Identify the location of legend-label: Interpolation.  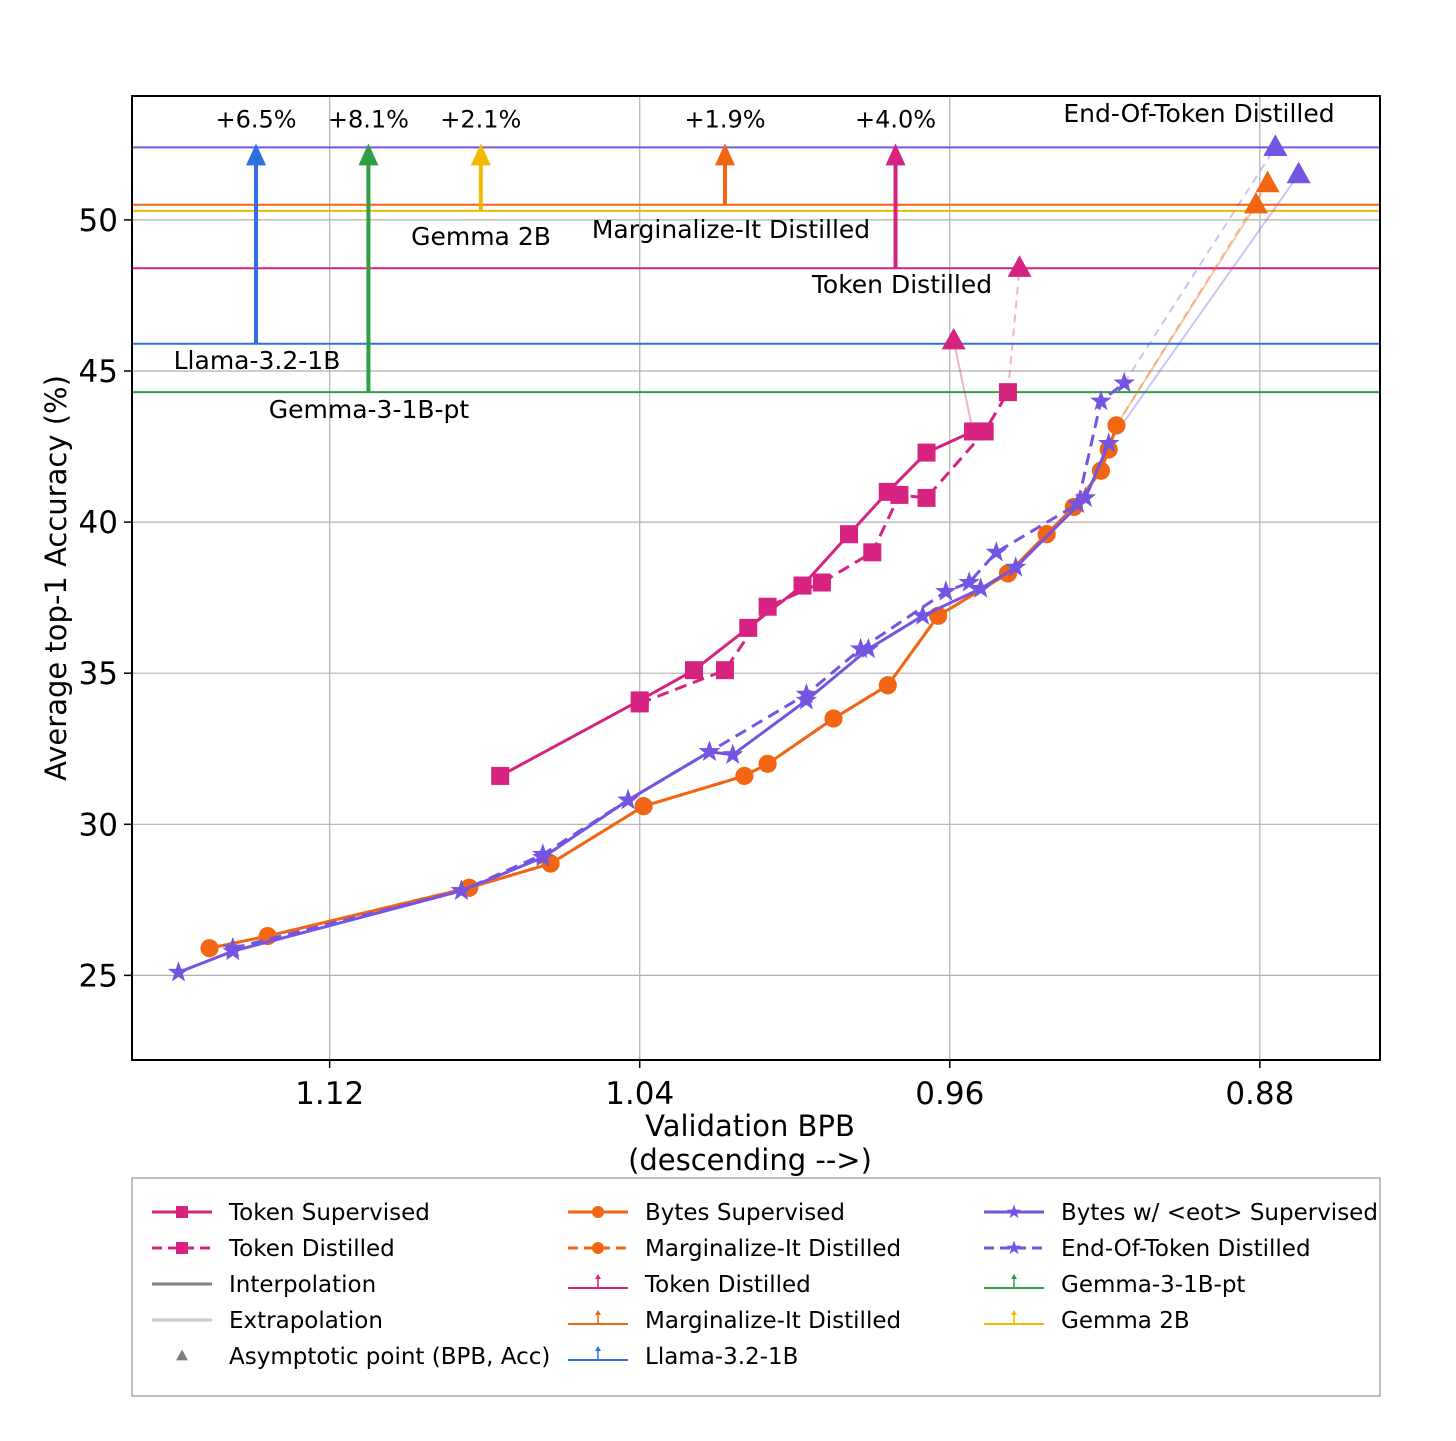
(302, 1285).